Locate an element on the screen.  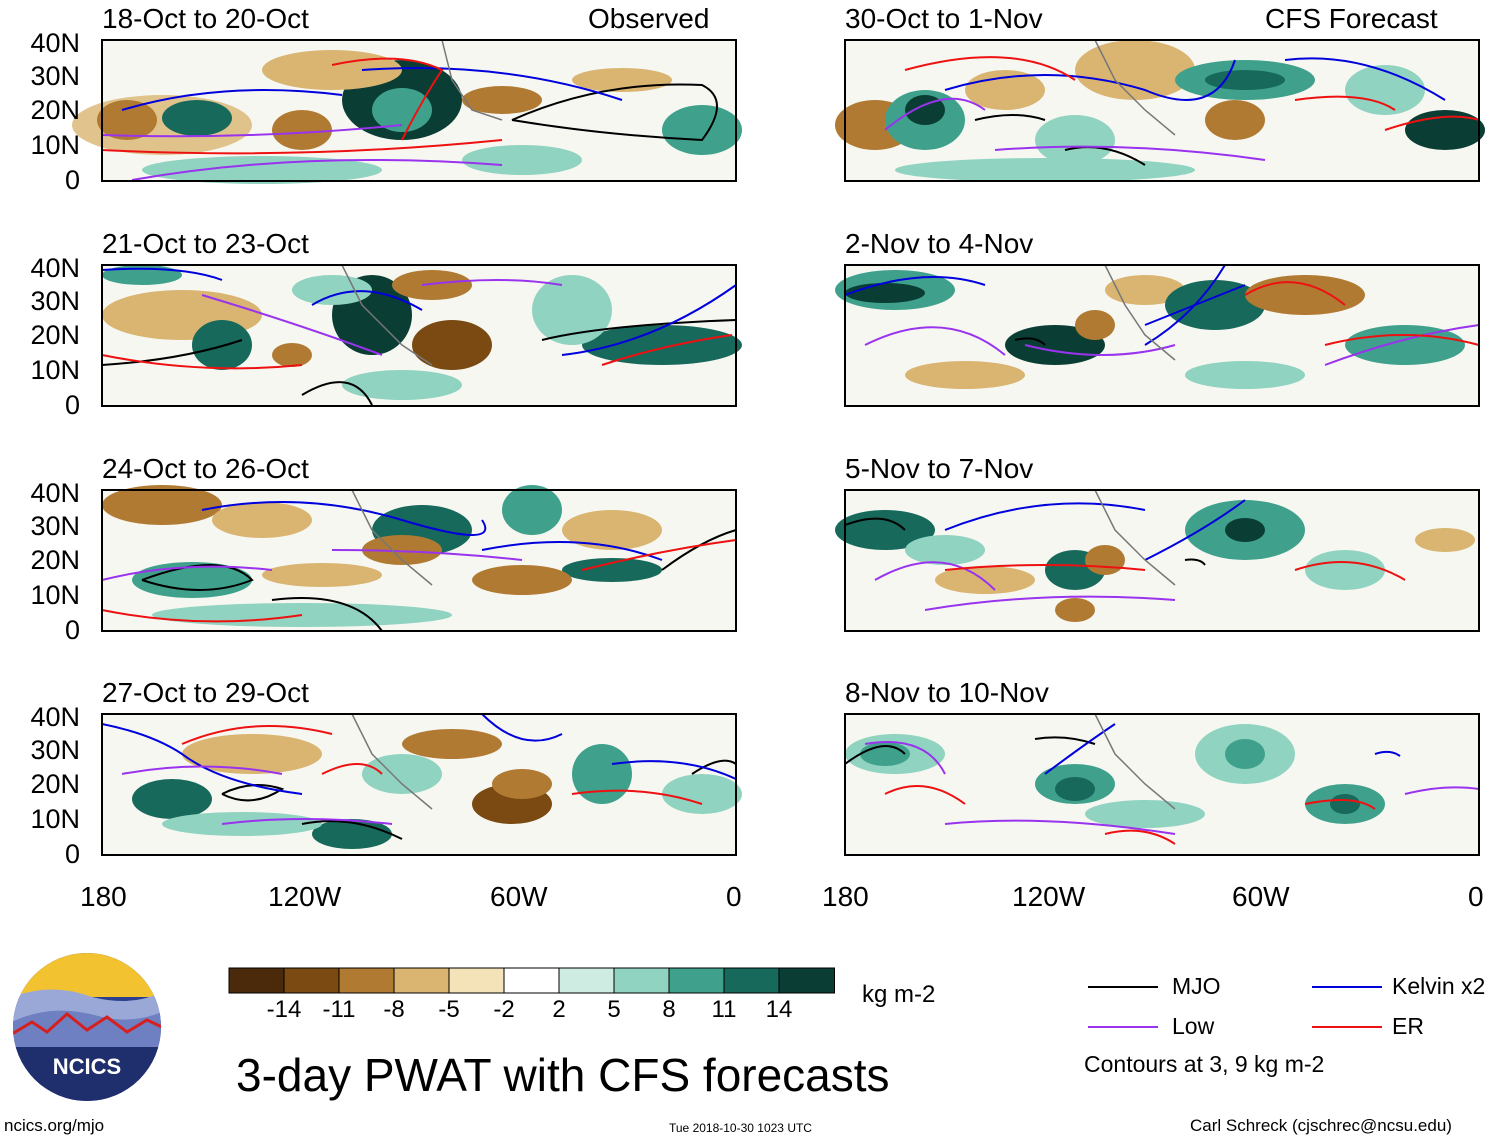
lon-label-120w-right: 120W is located at coordinates (1049, 896).